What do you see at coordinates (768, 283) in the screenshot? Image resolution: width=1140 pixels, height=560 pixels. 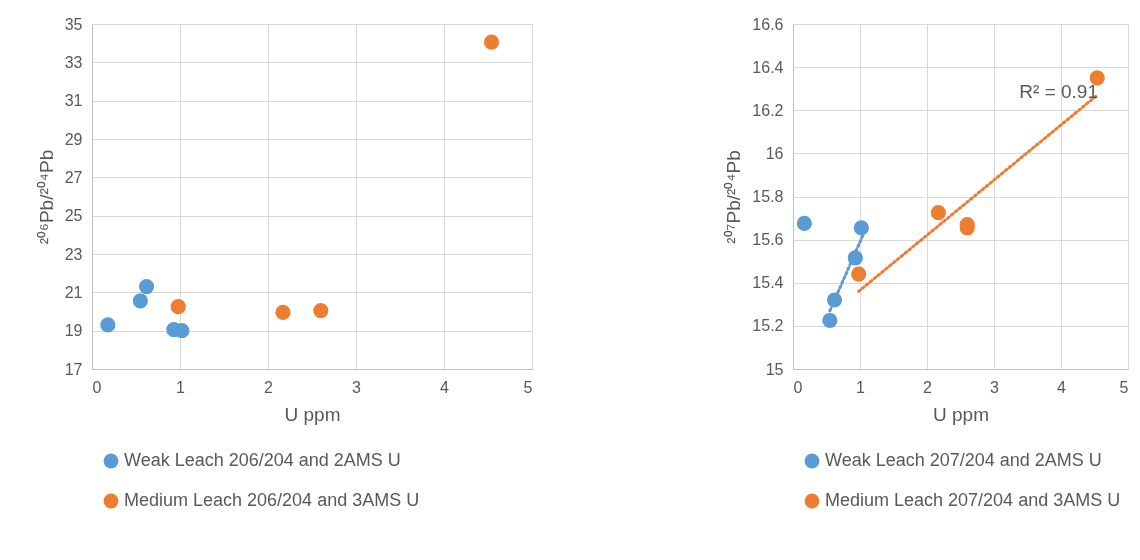 I see `y-tick-label: 15.4` at bounding box center [768, 283].